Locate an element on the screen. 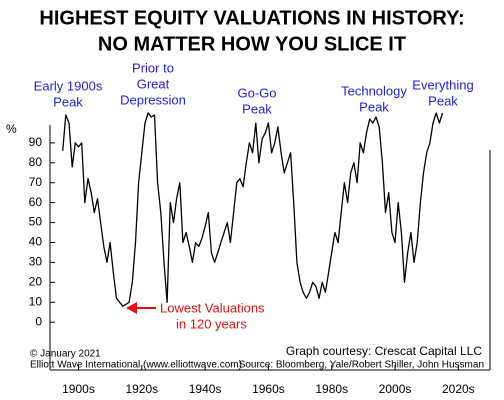  x-tick-label: 2020s is located at coordinates (458, 389).